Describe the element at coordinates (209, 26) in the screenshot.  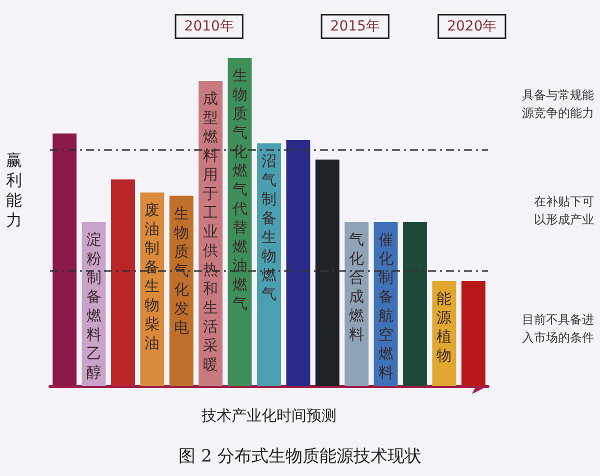
I see `text: 2010年` at that location.